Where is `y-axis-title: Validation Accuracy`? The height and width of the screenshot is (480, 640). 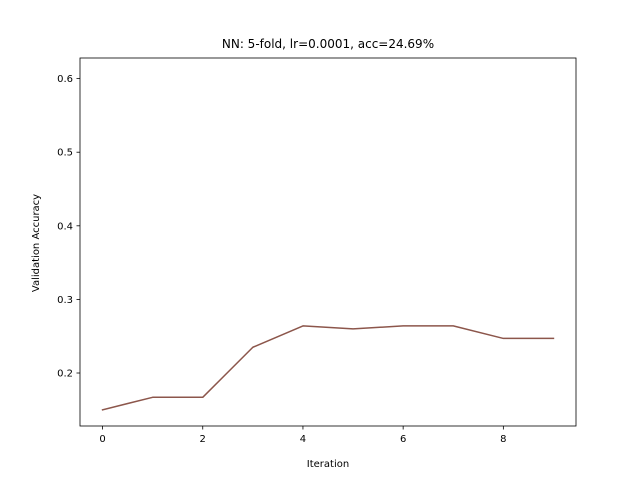
y-axis-title: Validation Accuracy is located at coordinates (36, 243).